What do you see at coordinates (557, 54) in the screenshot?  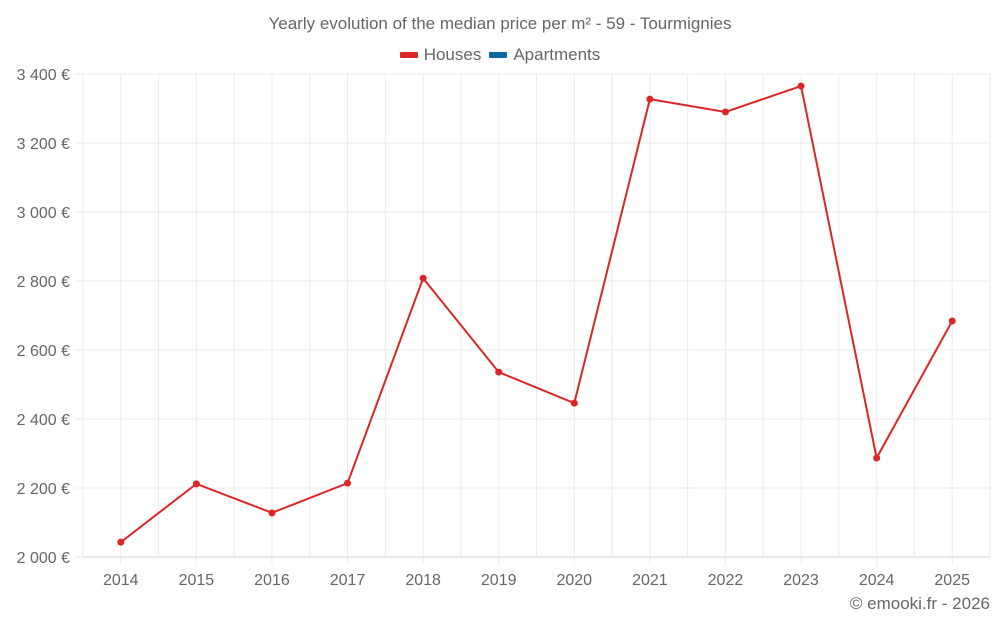 I see `legend-label-apartments: Apartments` at bounding box center [557, 54].